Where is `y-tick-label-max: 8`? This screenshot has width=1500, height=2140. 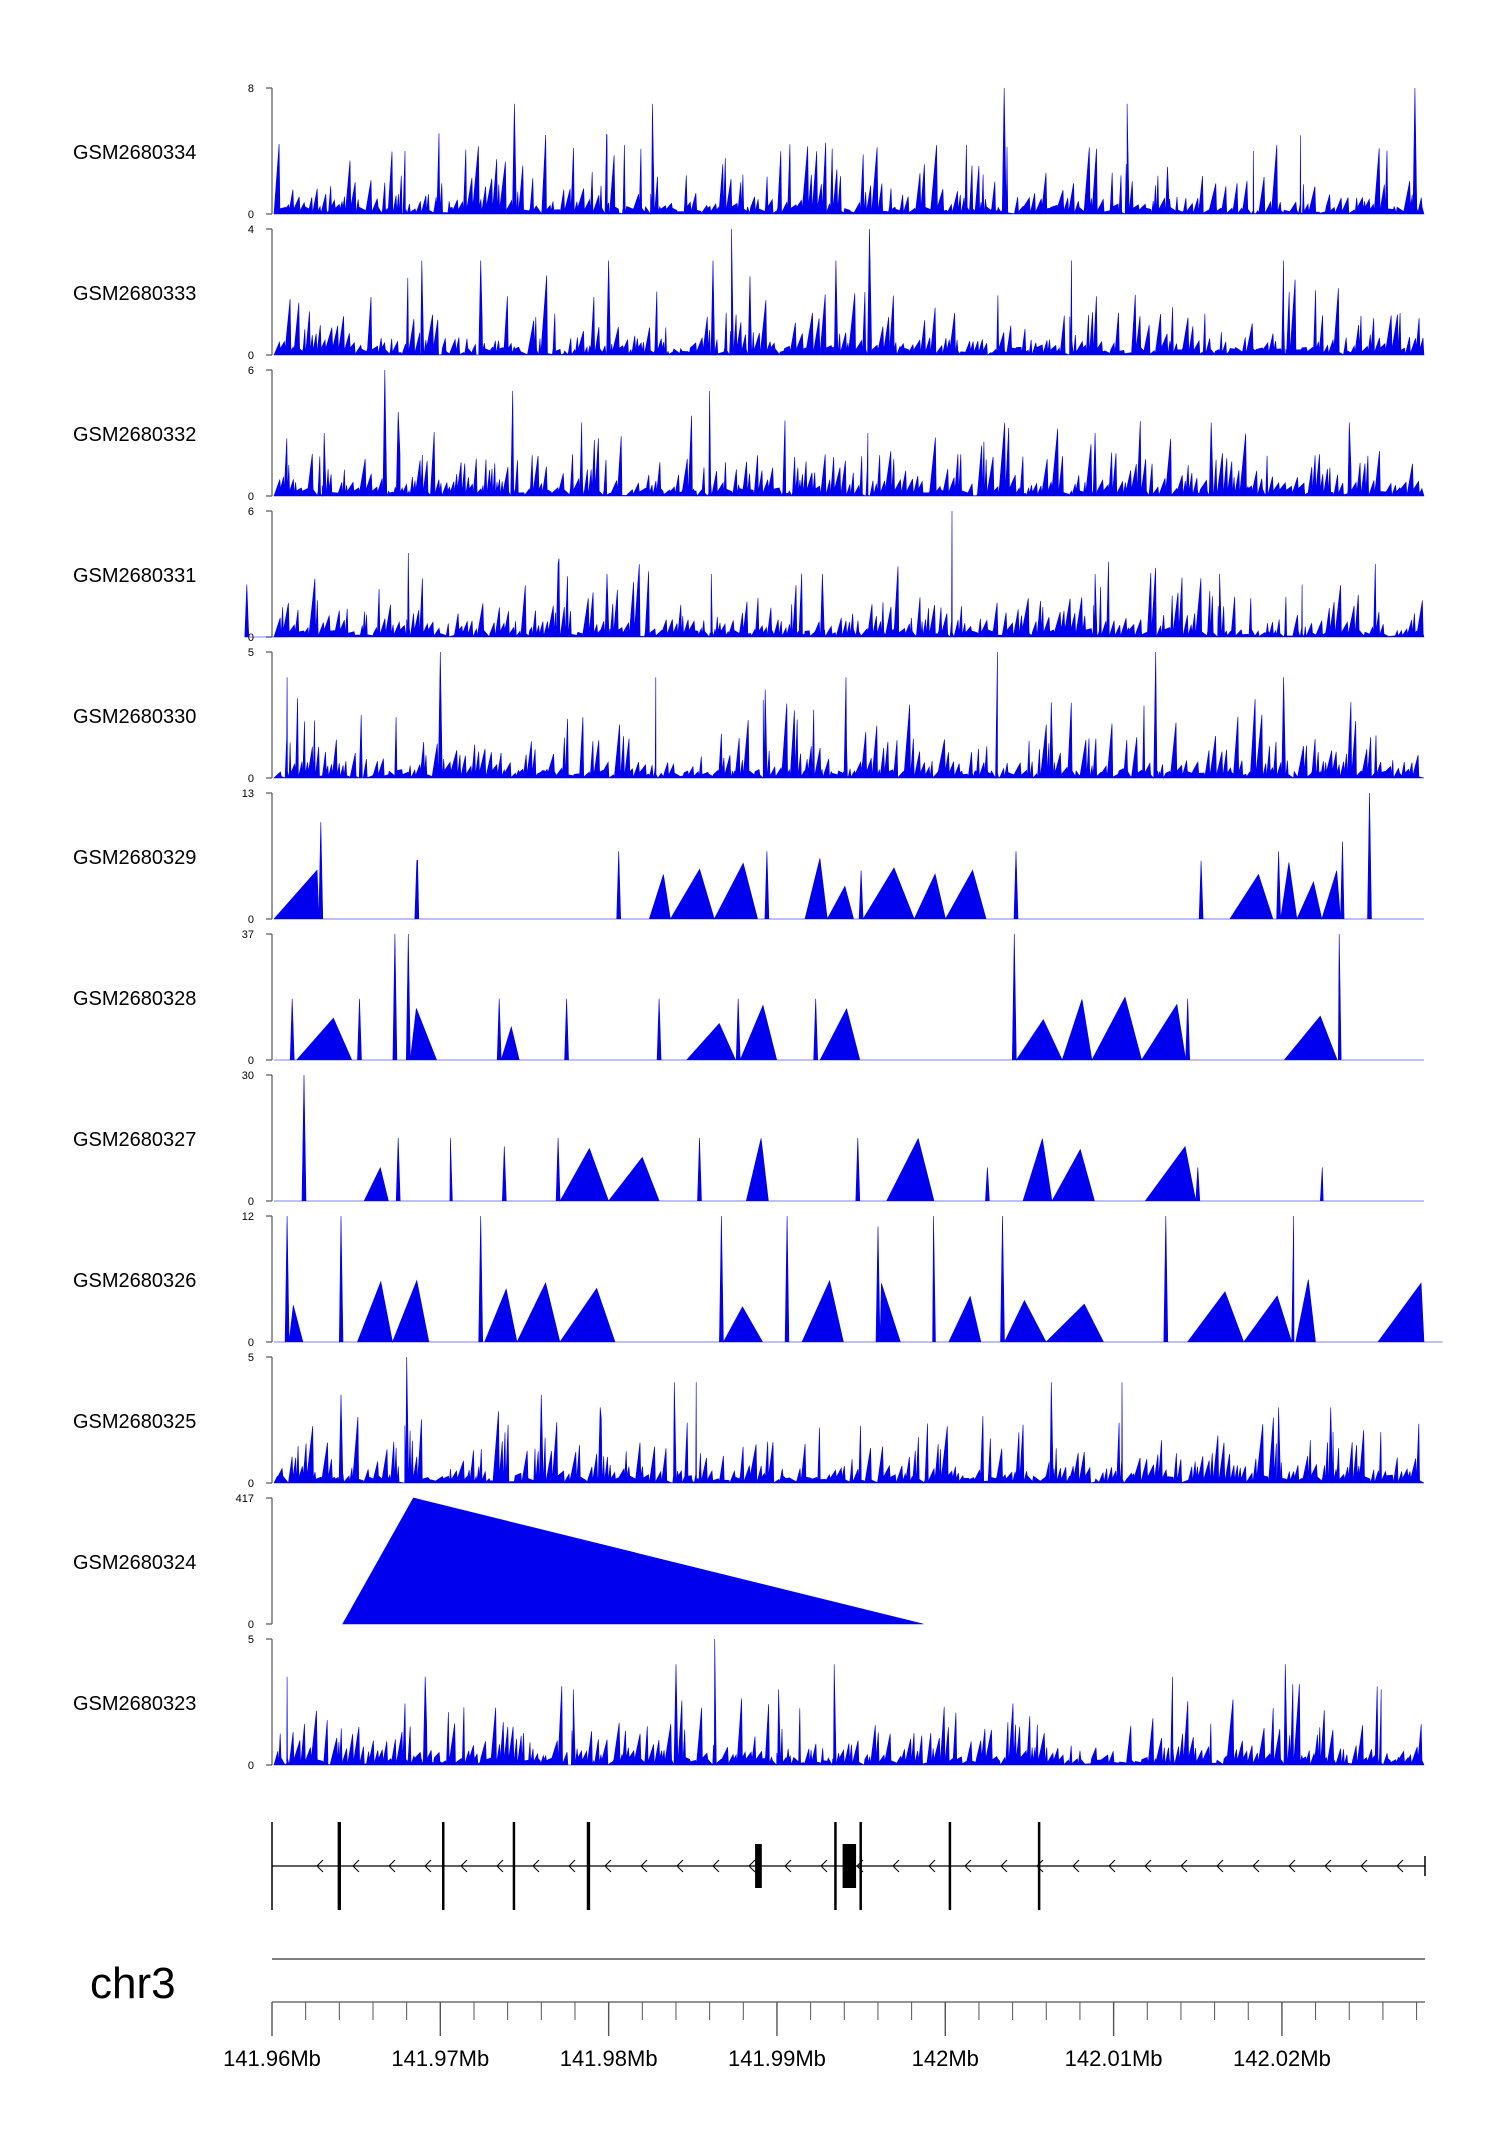 y-tick-label-max: 8 is located at coordinates (251, 89).